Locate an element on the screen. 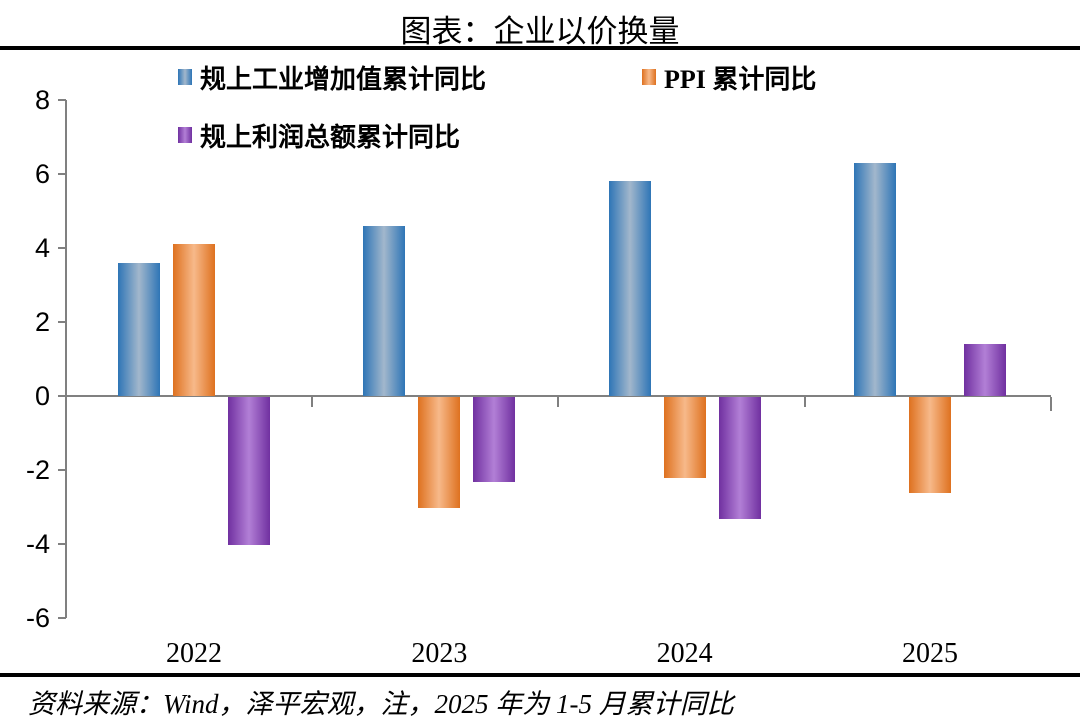  y-tick-label: 8 is located at coordinates (42, 100).